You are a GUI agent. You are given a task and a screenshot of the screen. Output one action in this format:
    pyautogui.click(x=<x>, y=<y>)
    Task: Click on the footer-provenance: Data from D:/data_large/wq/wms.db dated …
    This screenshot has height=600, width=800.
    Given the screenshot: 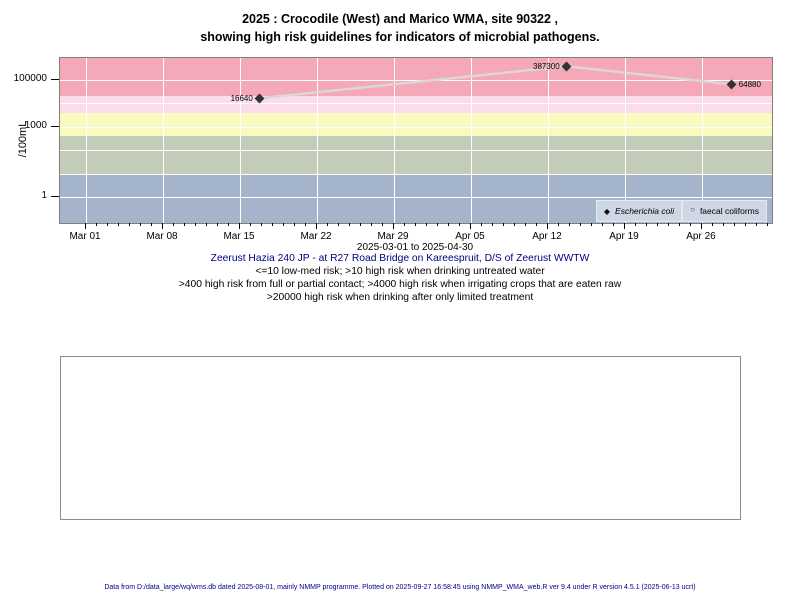 What is the action you would take?
    pyautogui.click(x=400, y=587)
    